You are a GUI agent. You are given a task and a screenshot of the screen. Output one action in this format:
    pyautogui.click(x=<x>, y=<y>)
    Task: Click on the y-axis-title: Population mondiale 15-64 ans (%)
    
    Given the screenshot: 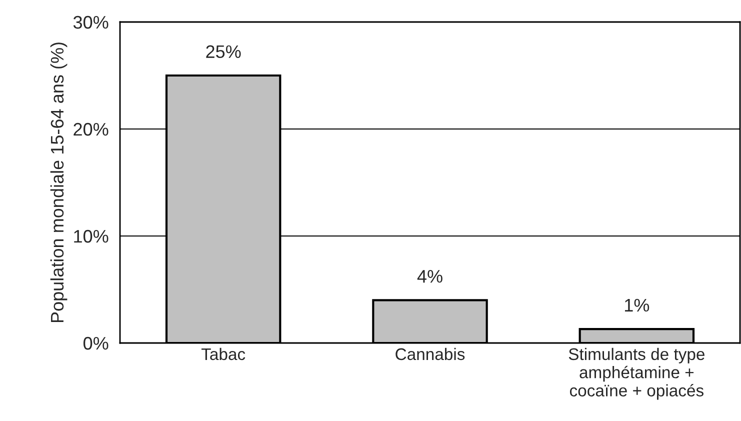 What is the action you would take?
    pyautogui.click(x=59, y=182)
    